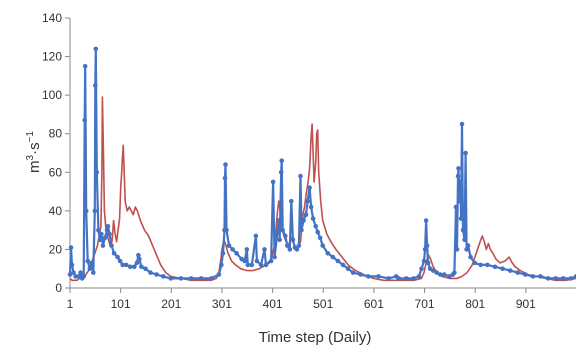  Describe the element at coordinates (56, 134) in the screenshot. I see `y-tick-label: 80` at that location.